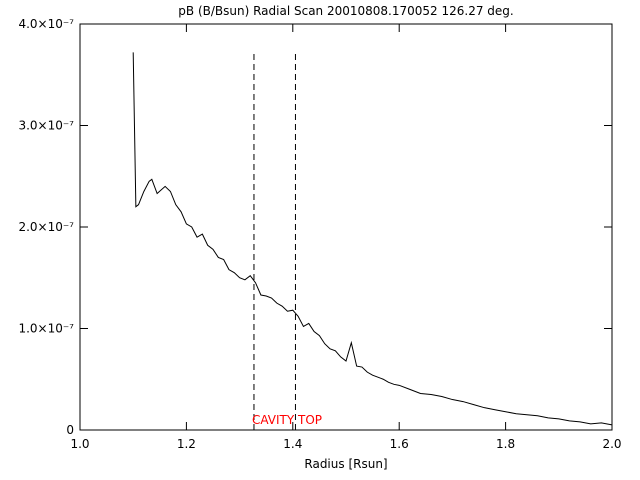 The image size is (640, 480). I want to click on x-tick-label: 1.4, so click(292, 444).